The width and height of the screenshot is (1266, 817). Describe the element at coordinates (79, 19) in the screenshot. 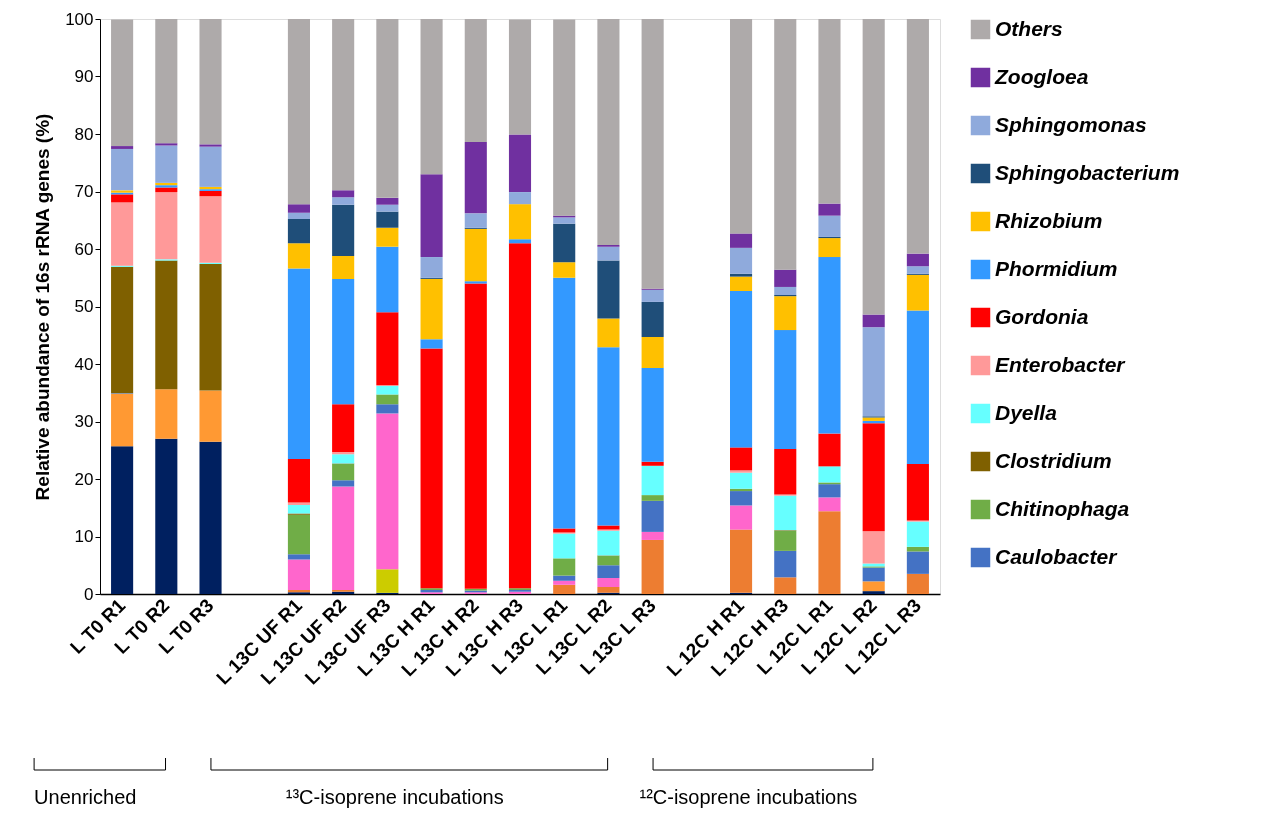

I see `y-tick-label: 100` at that location.